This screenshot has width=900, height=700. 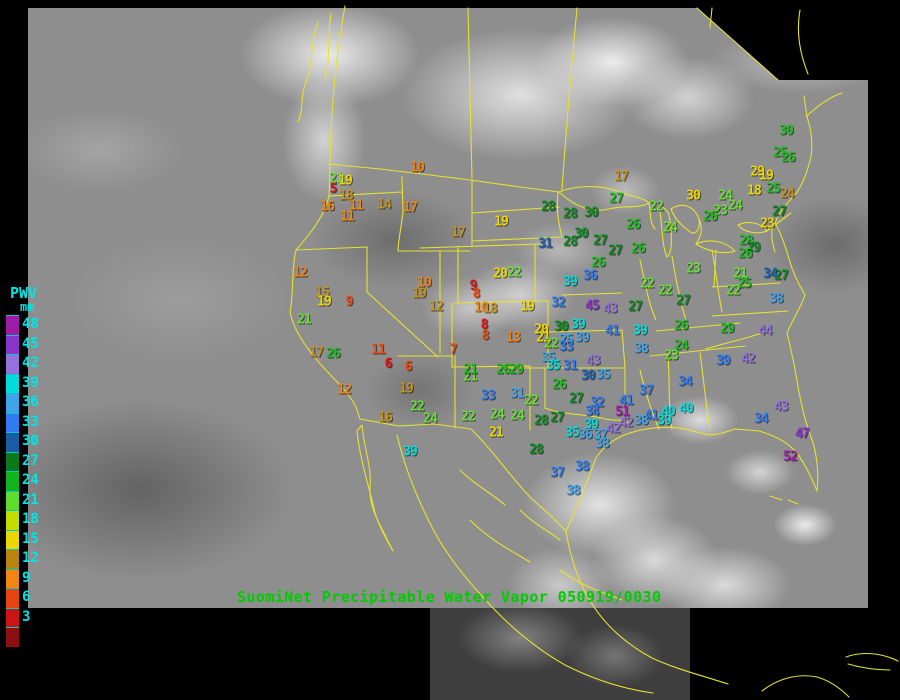 I want to click on station-pwv-value: 36, so click(x=590, y=276).